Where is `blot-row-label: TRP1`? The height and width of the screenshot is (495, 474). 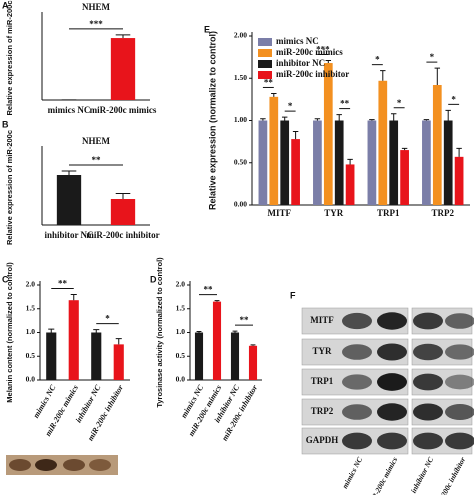 blot-row-label: TRP1 is located at coordinates (322, 381).